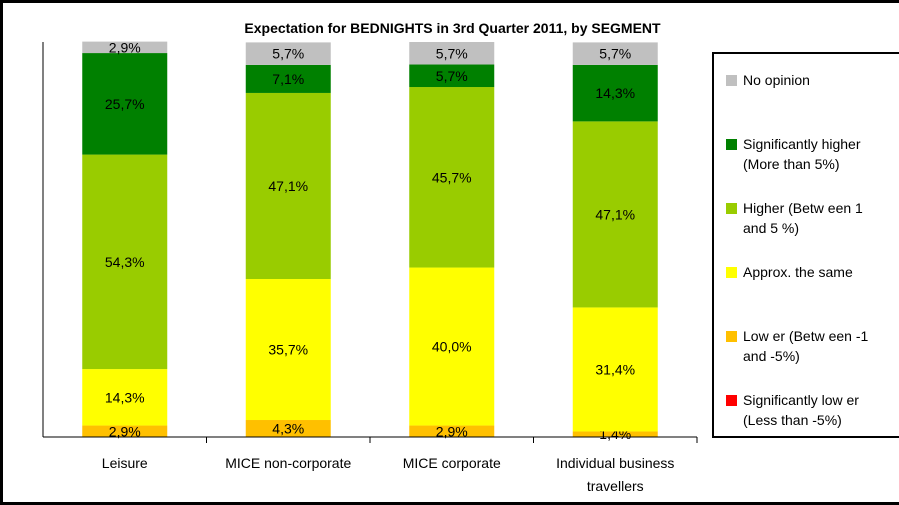 The height and width of the screenshot is (505, 899). I want to click on data-label: 45,7%, so click(452, 177).